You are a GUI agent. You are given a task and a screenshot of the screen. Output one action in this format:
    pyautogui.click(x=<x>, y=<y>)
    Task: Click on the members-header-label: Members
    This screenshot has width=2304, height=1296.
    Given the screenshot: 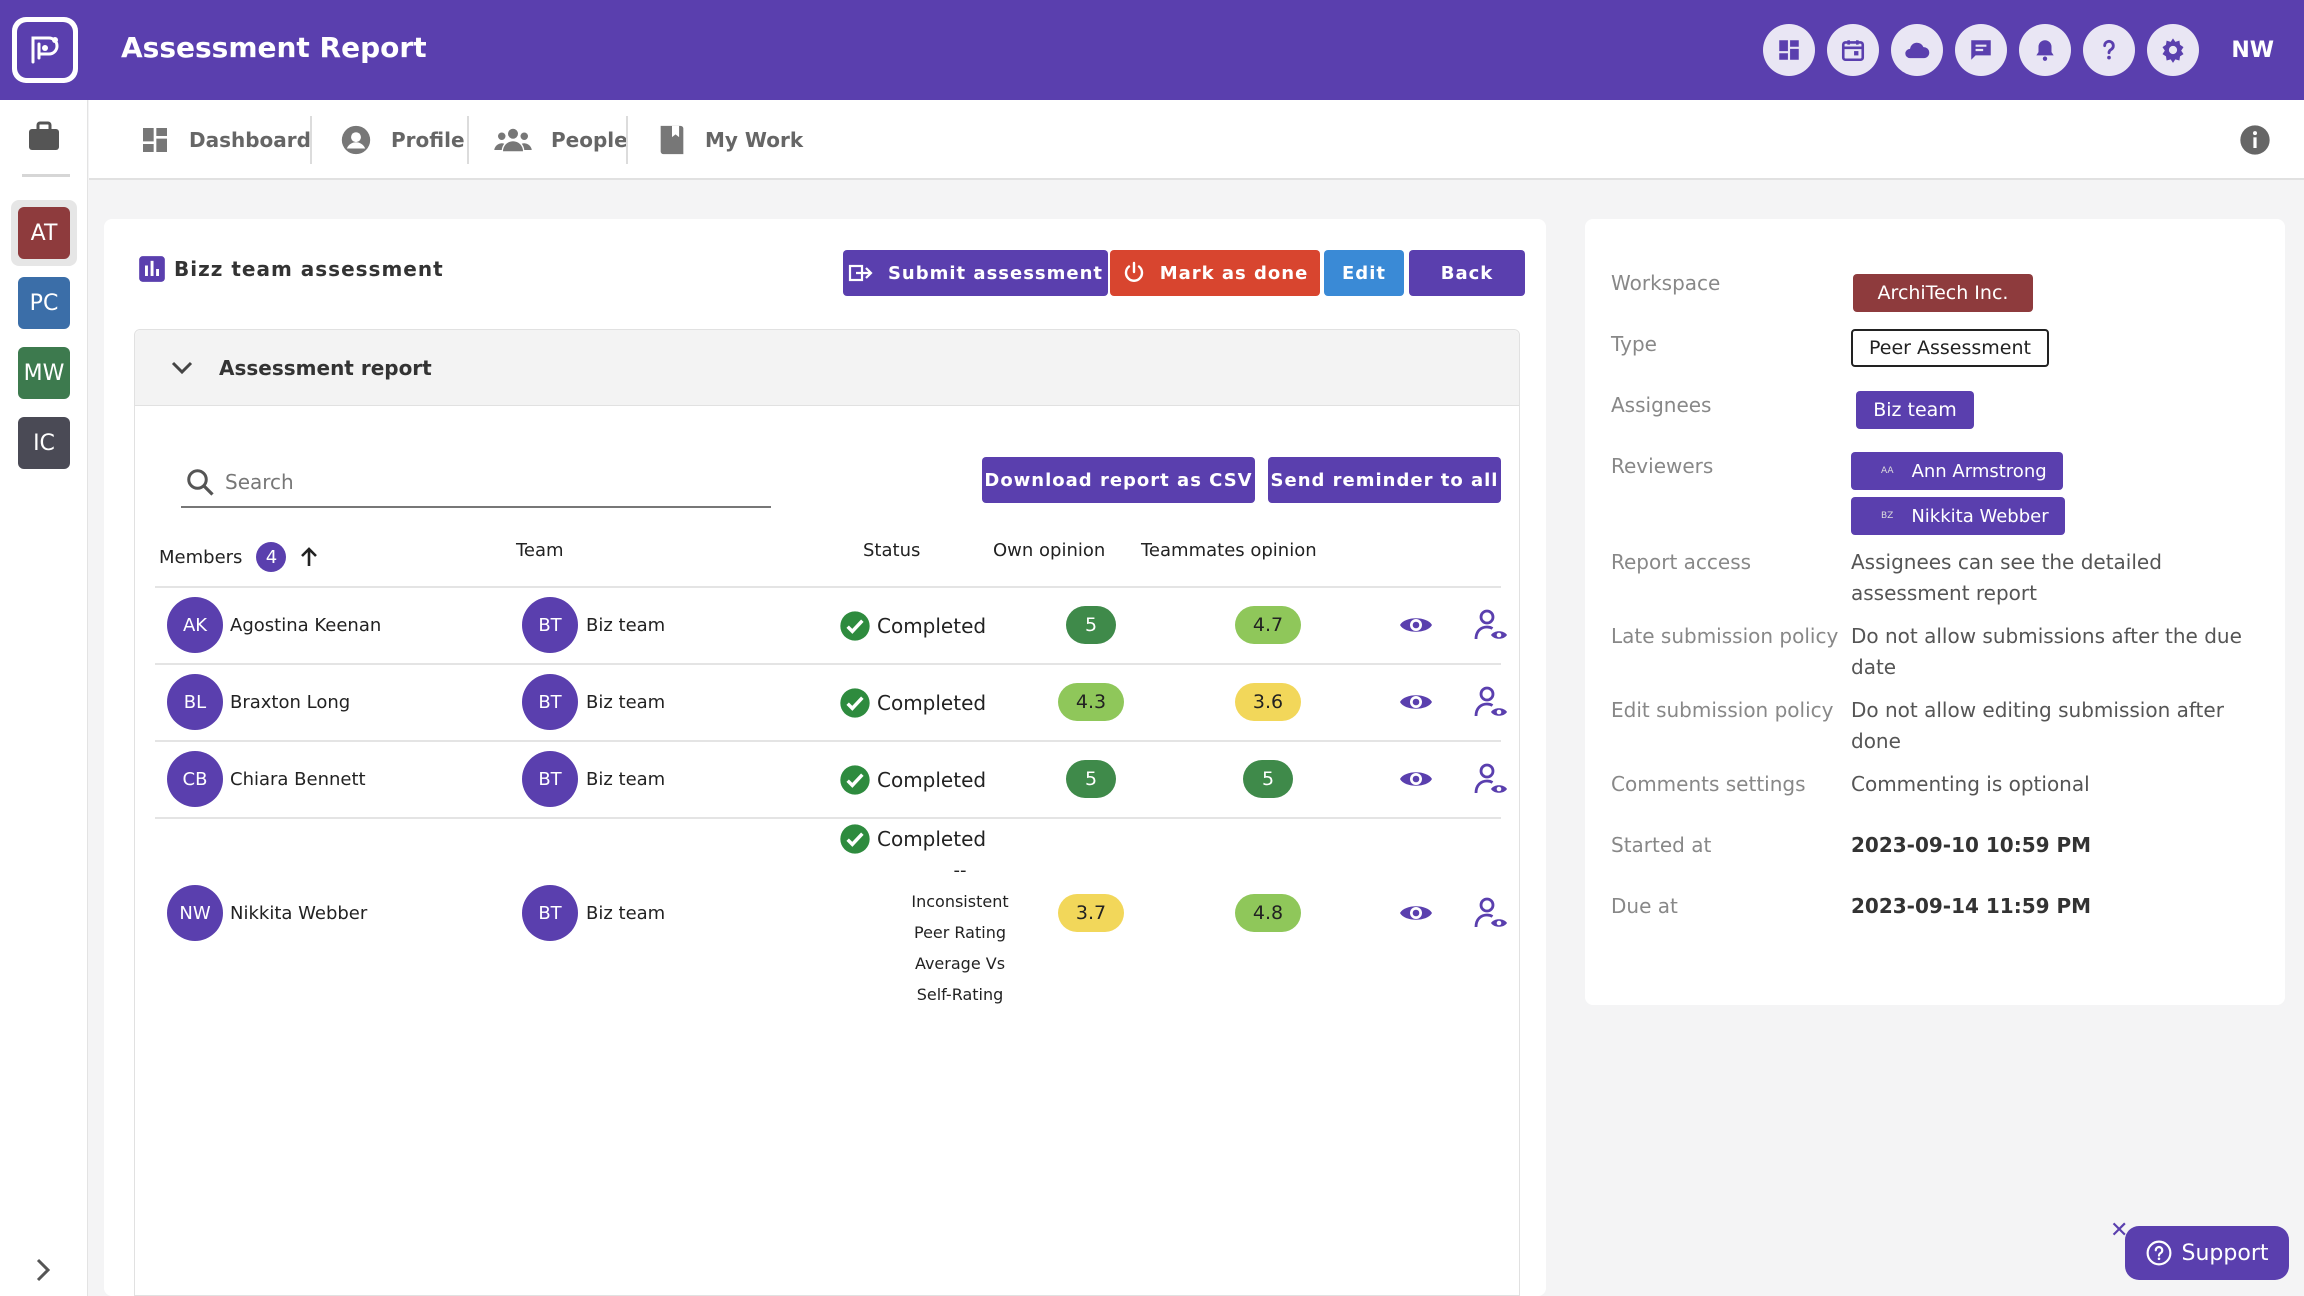 What is the action you would take?
    pyautogui.click(x=201, y=557)
    